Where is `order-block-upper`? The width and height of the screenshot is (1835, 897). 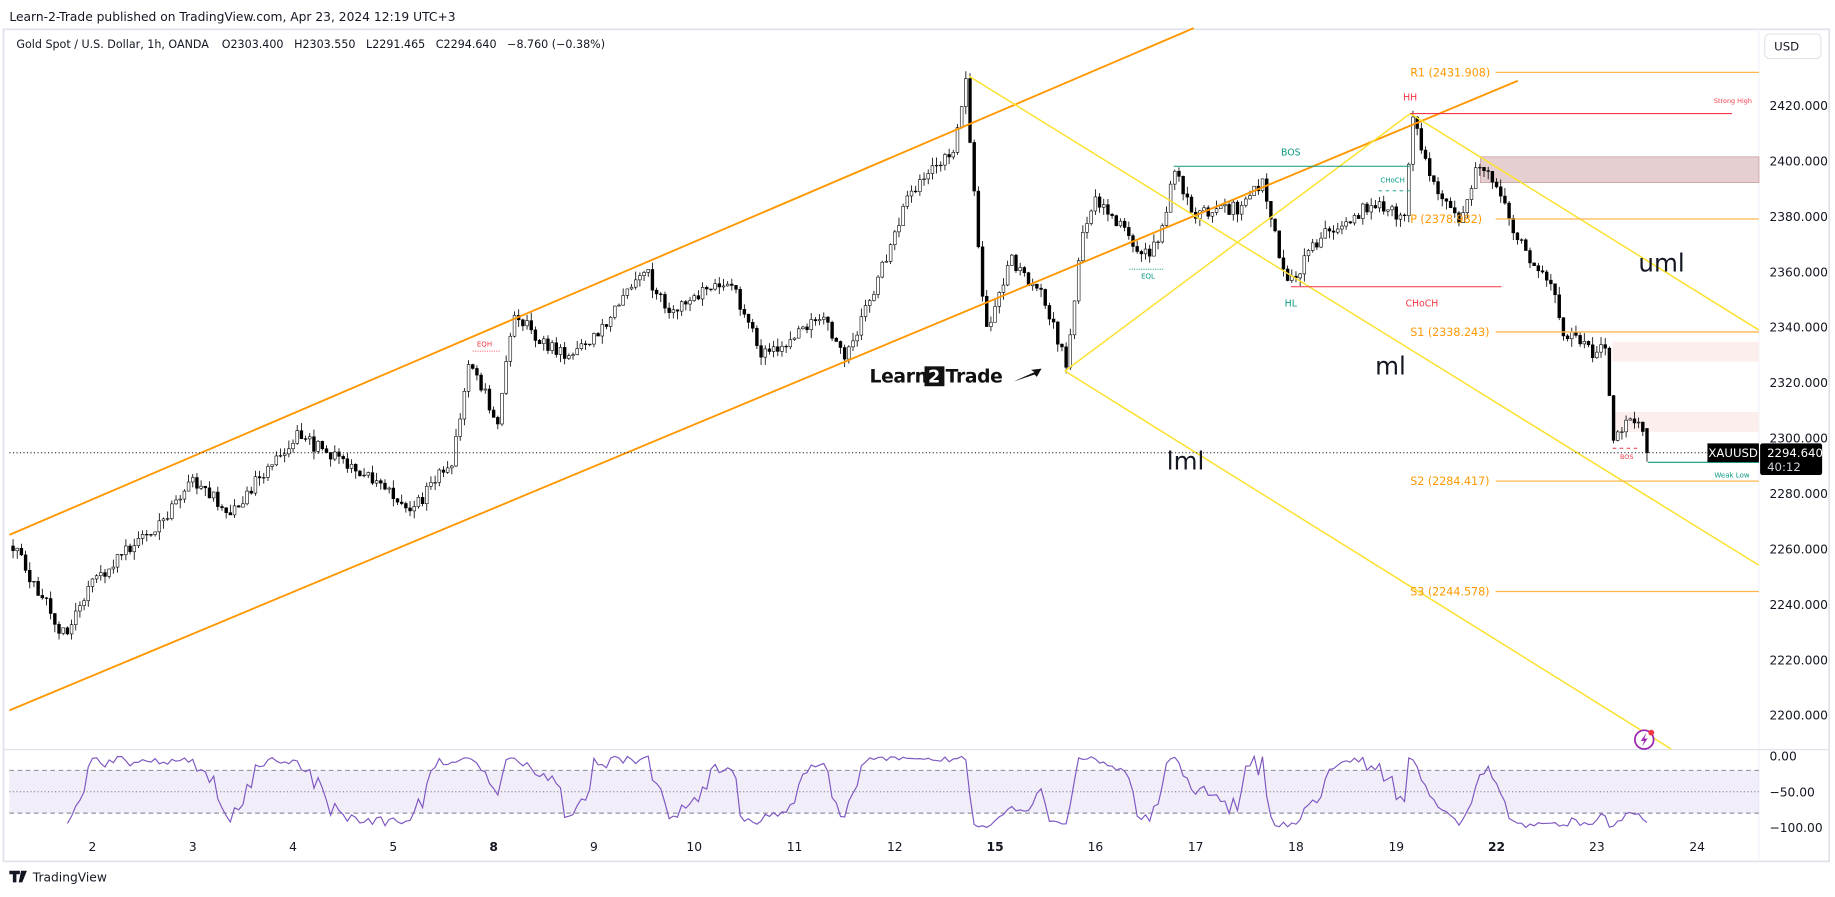
order-block-upper is located at coordinates (1685, 351).